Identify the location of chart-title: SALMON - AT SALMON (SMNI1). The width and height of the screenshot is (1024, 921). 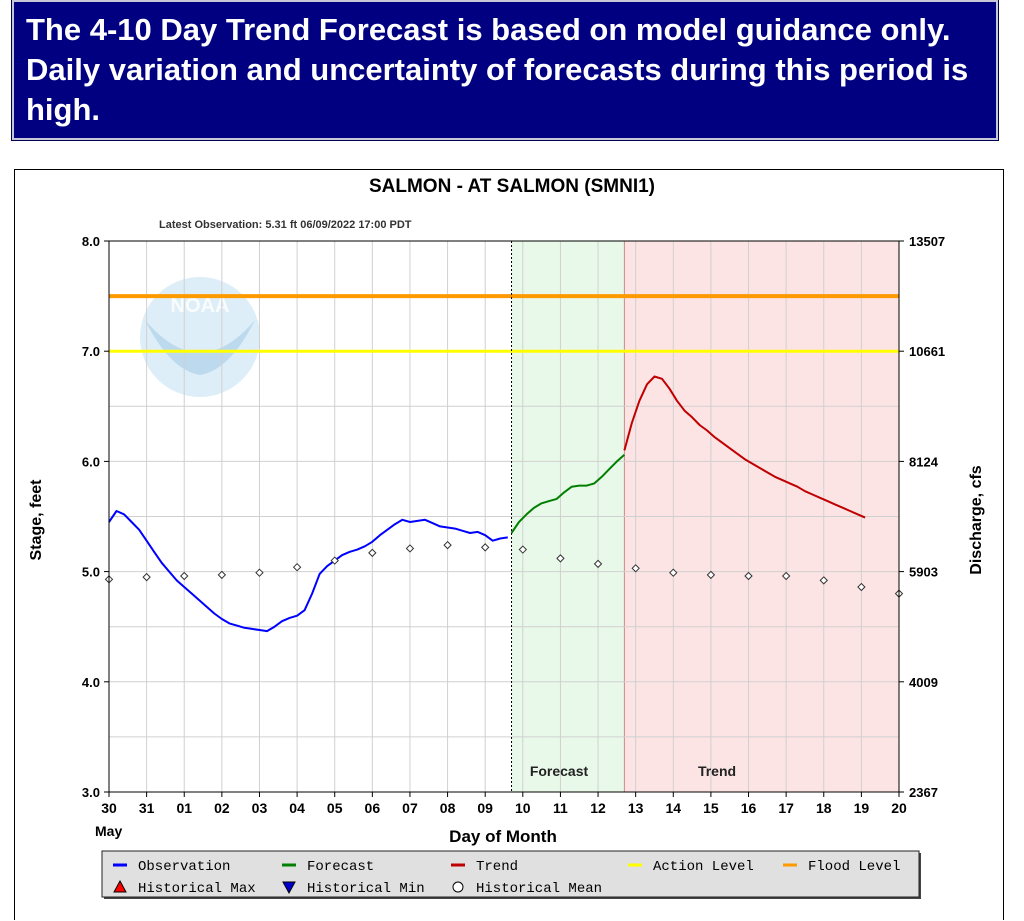
(512, 186).